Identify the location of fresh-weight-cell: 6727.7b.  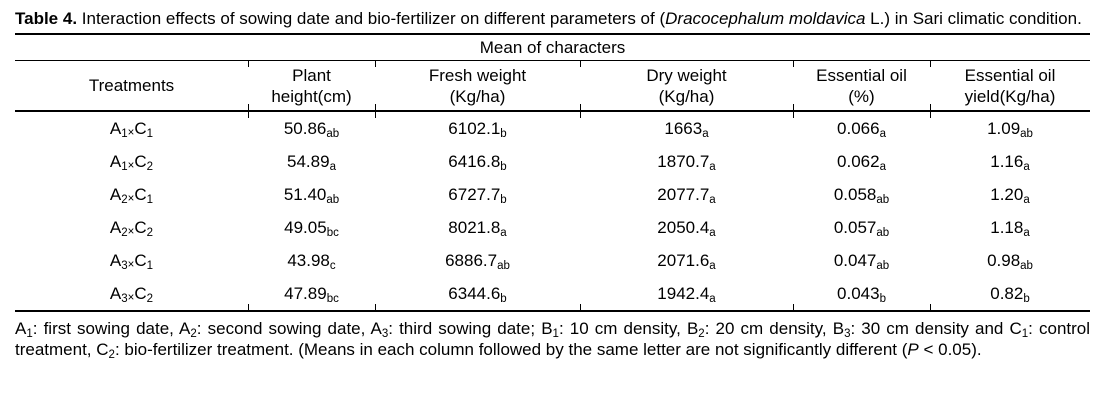
(477, 194).